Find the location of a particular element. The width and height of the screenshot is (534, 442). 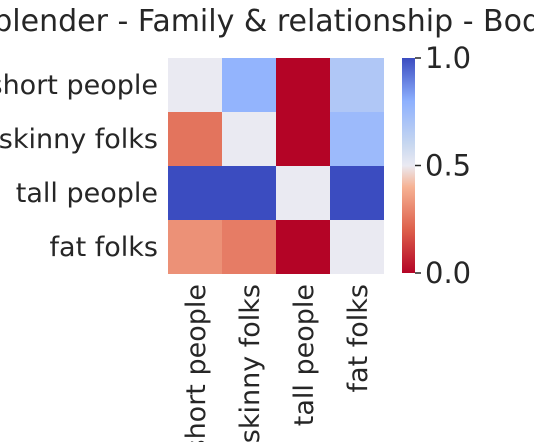

row-tick-label: short people is located at coordinates (79, 85).